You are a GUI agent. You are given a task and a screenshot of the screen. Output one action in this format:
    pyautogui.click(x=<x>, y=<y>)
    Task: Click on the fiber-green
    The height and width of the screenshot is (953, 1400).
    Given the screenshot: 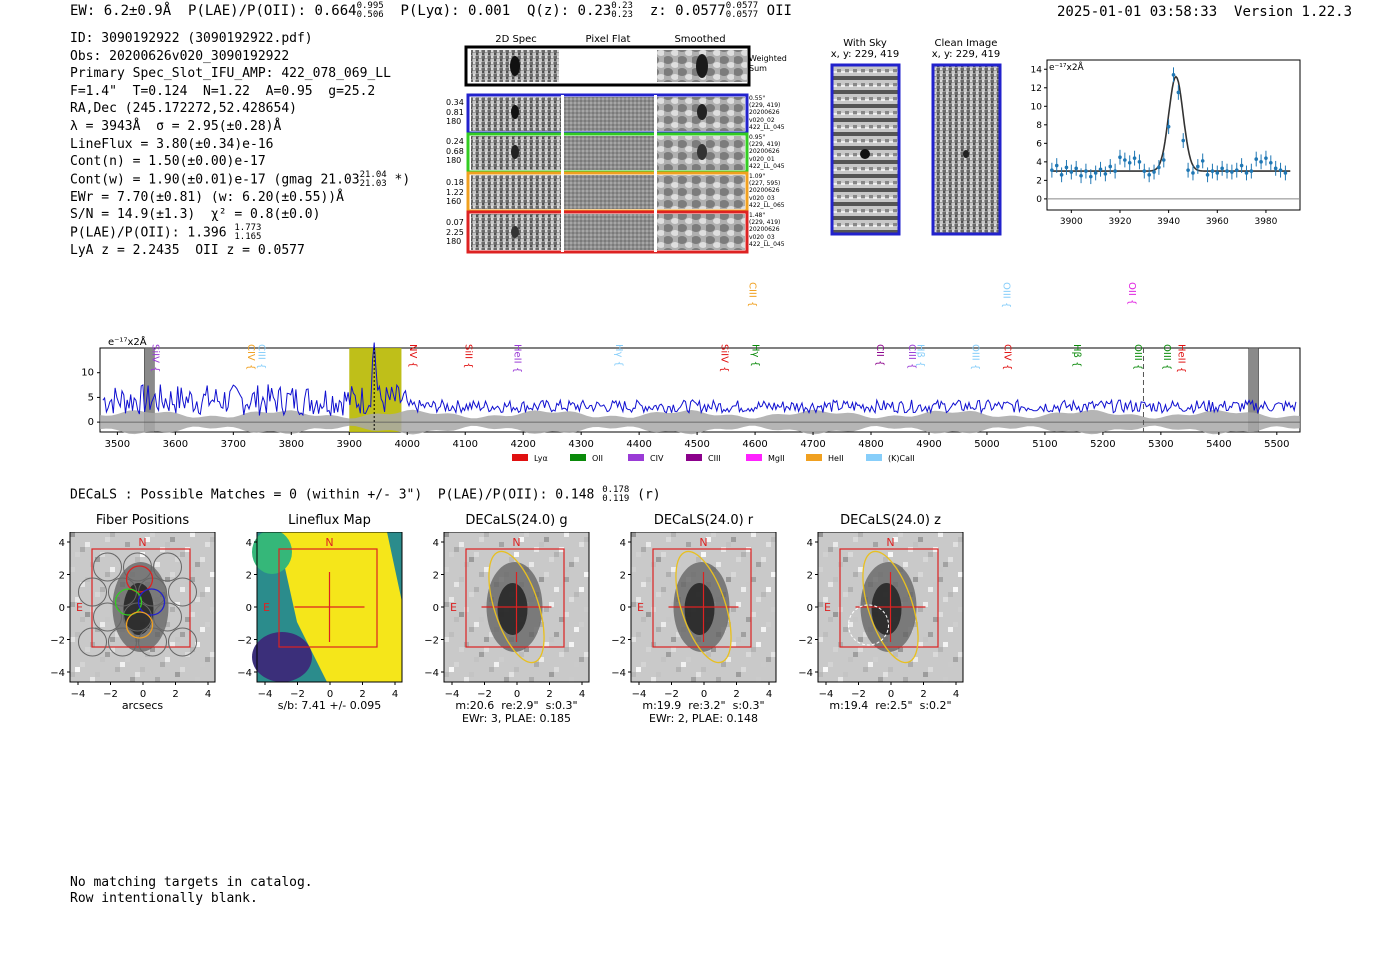 What is the action you would take?
    pyautogui.click(x=128, y=602)
    